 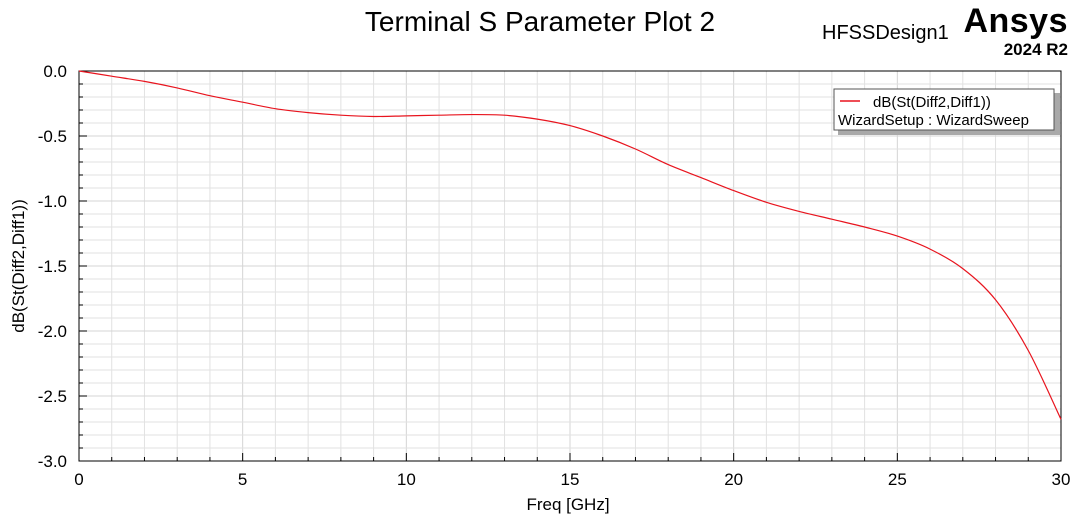 What do you see at coordinates (897, 479) in the screenshot?
I see `x-tick-label: 25` at bounding box center [897, 479].